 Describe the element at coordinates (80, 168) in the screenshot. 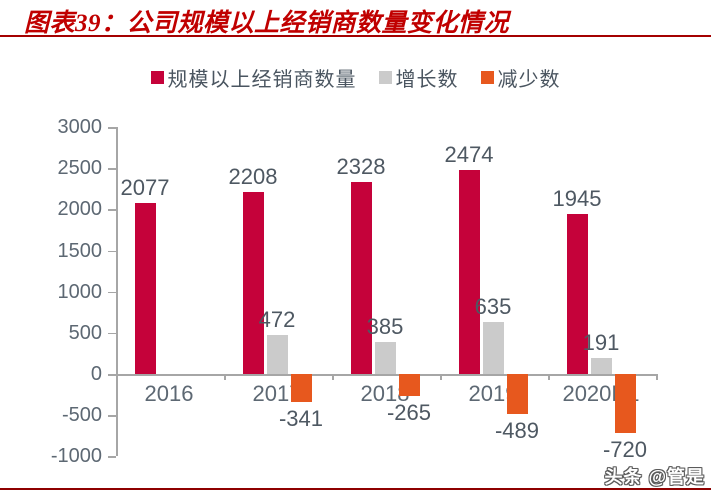

I see `y-axis-tick-label: 2500` at that location.